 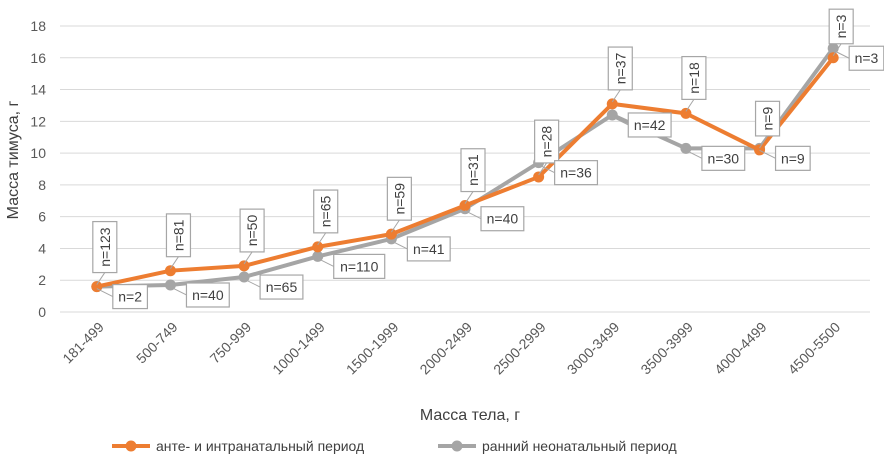 What do you see at coordinates (38, 58) in the screenshot?
I see `y-tick-label: 16` at bounding box center [38, 58].